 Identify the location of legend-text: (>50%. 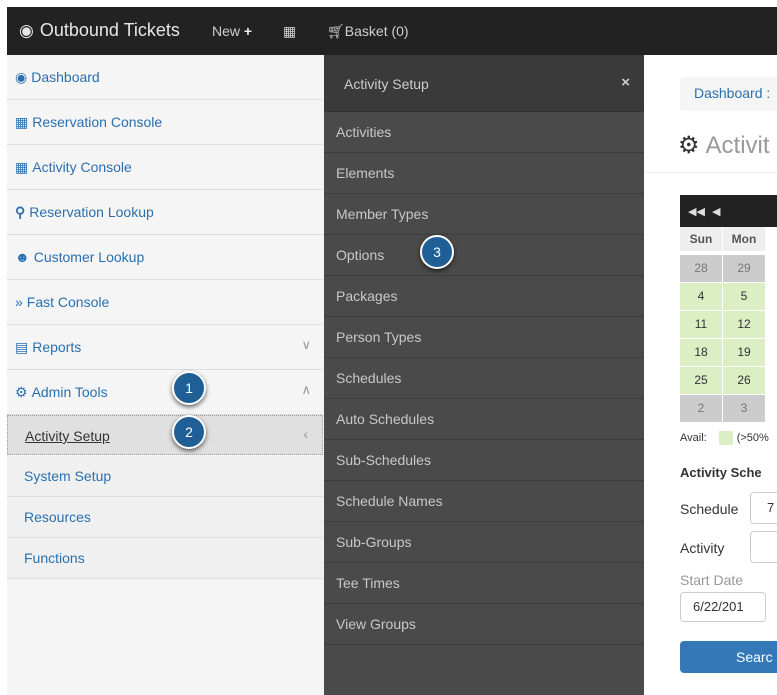
(752, 437).